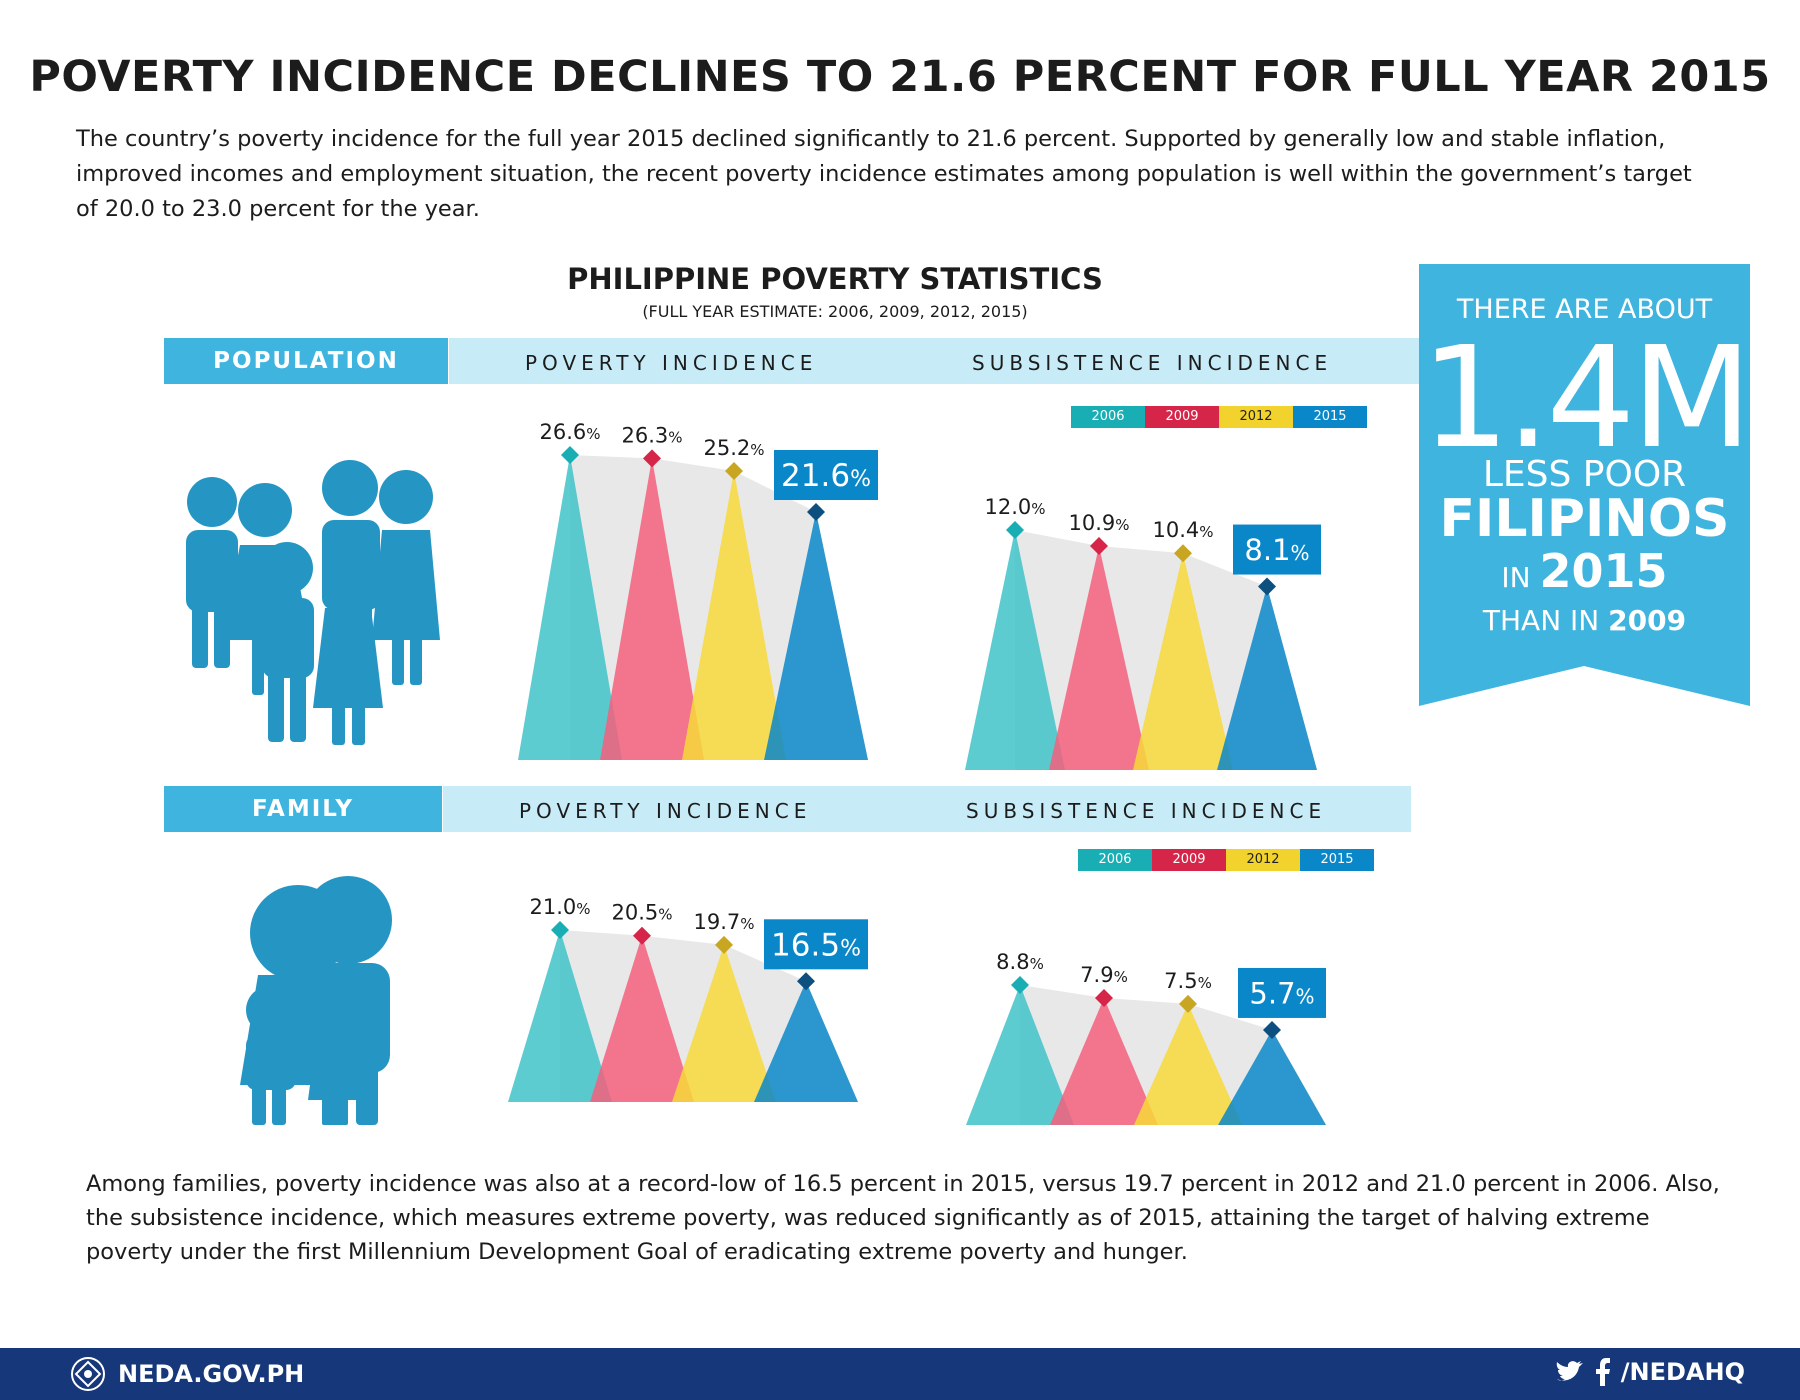 The height and width of the screenshot is (1400, 1800). I want to click on family-poverty-header: POVERTY INCIDENCE, so click(665, 811).